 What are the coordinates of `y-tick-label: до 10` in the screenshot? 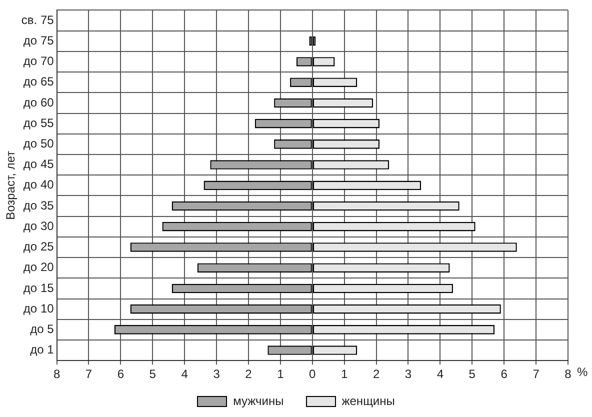 It's located at (38, 308).